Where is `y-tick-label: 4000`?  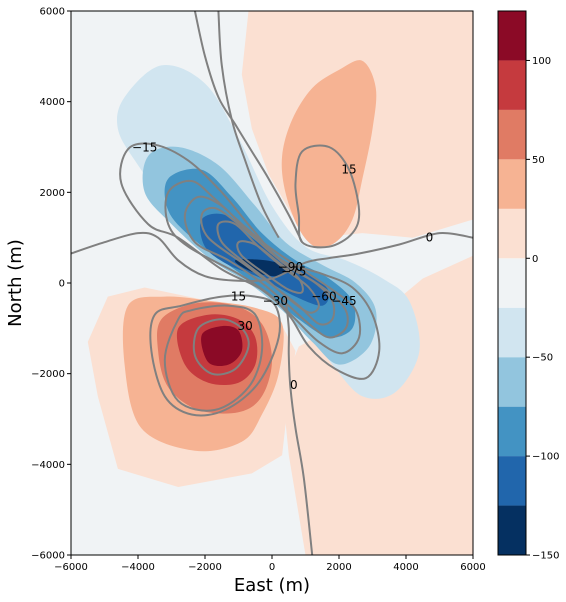 y-tick-label: 4000 is located at coordinates (52, 102).